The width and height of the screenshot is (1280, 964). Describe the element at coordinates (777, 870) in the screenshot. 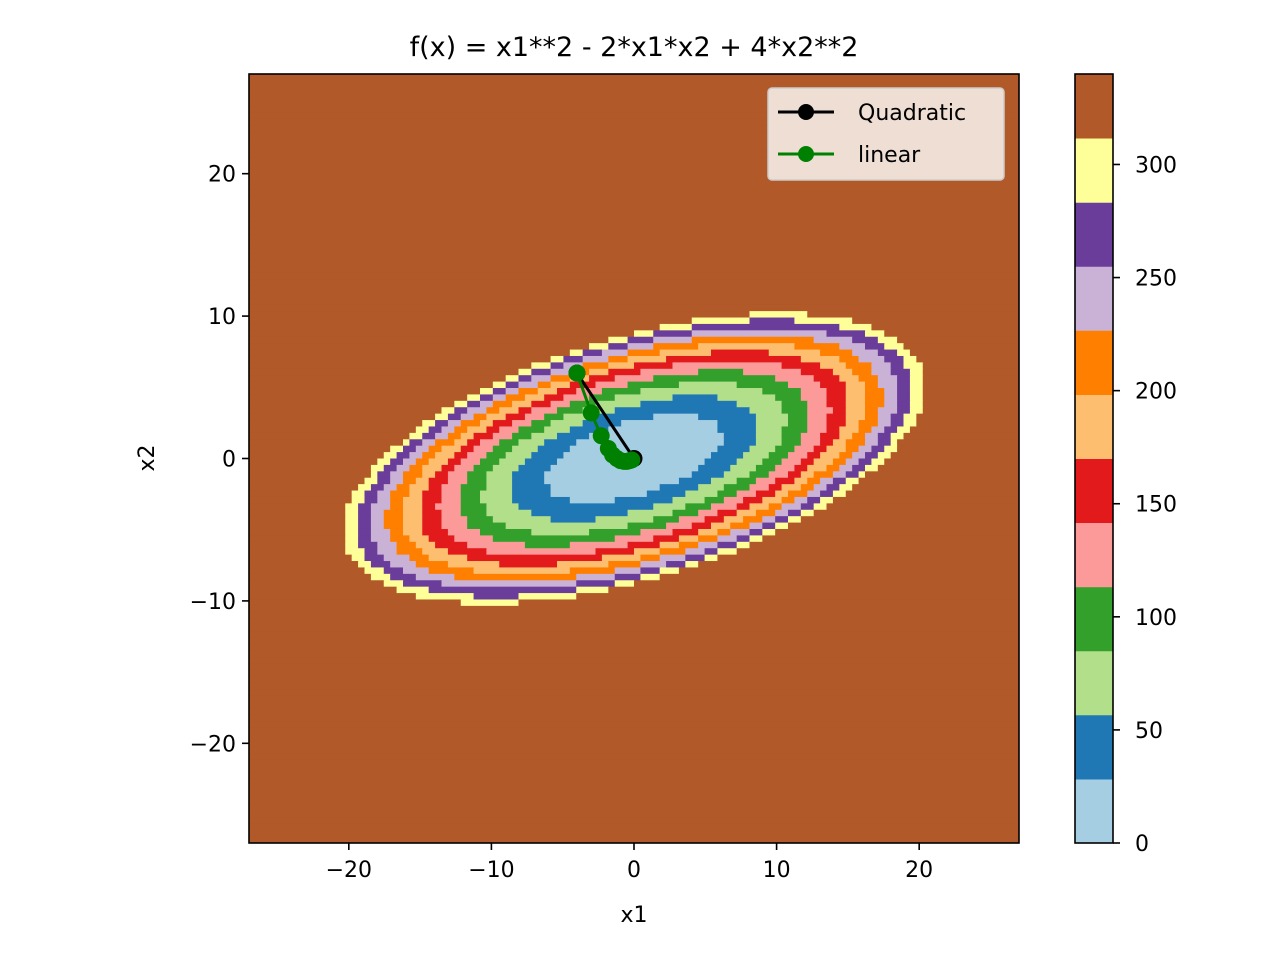

I see `x-tick-label: 10` at that location.